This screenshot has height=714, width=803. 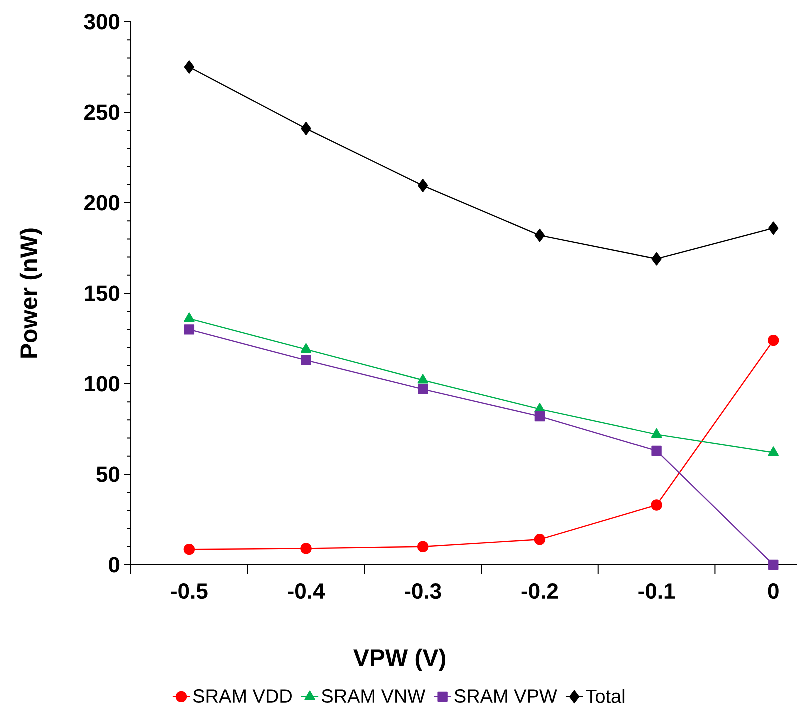 What do you see at coordinates (31, 293) in the screenshot?
I see `y-axis-title: Power (nW)` at bounding box center [31, 293].